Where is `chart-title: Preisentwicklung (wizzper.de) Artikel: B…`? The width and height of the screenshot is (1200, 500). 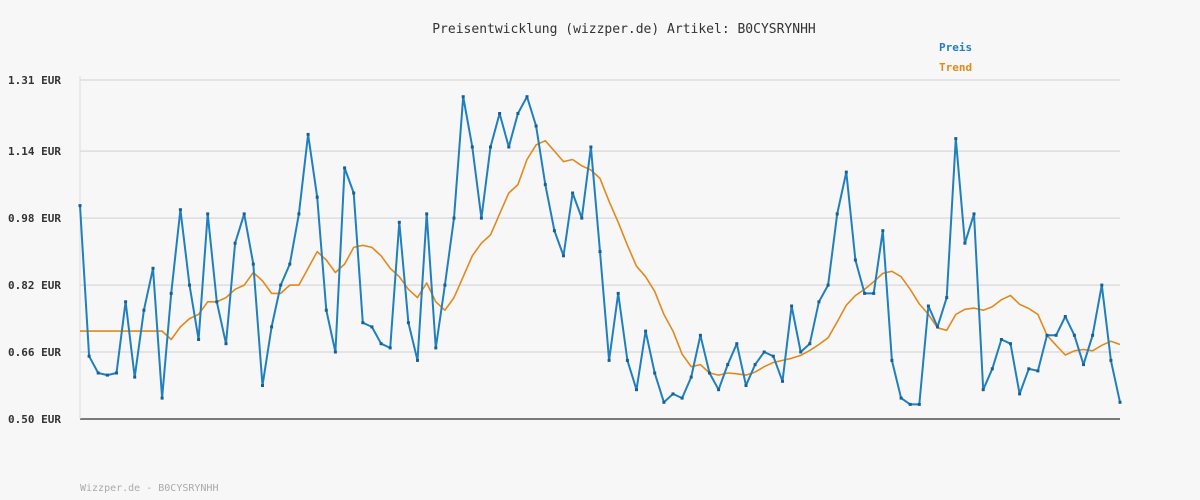
chart-title: Preisentwicklung (wizzper.de) Artikel: B… is located at coordinates (624, 29).